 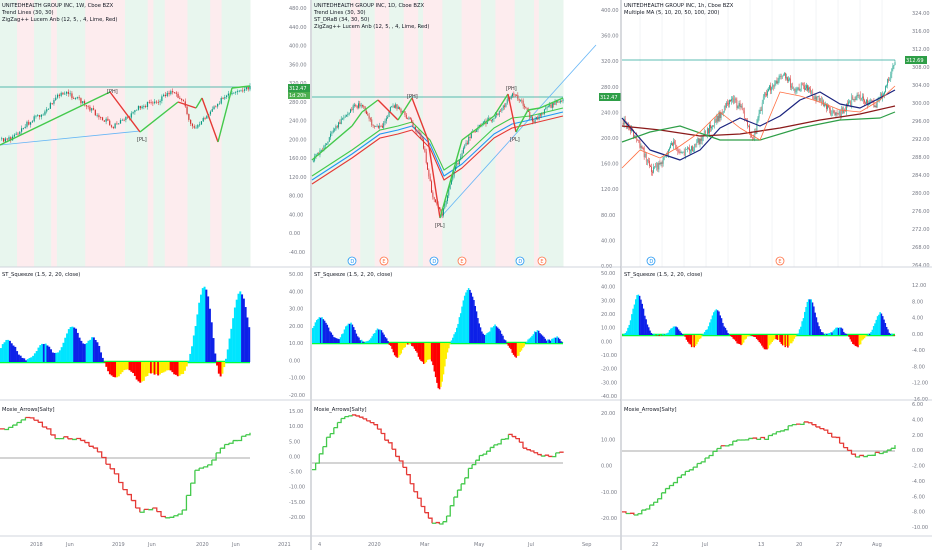 I want to click on axis-tick-label: -5.00, so click(x=295, y=473).